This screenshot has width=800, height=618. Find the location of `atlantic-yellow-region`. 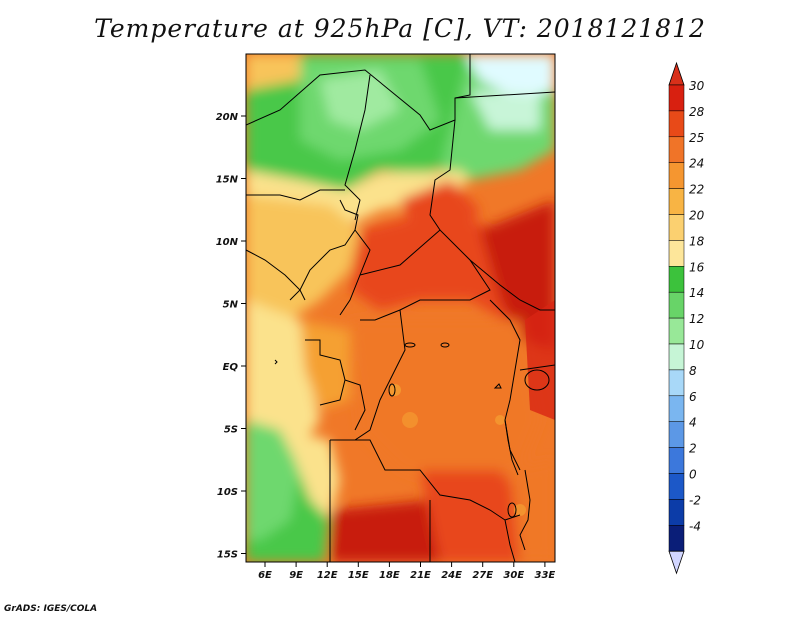

atlantic-yellow-region is located at coordinates (310, 475).